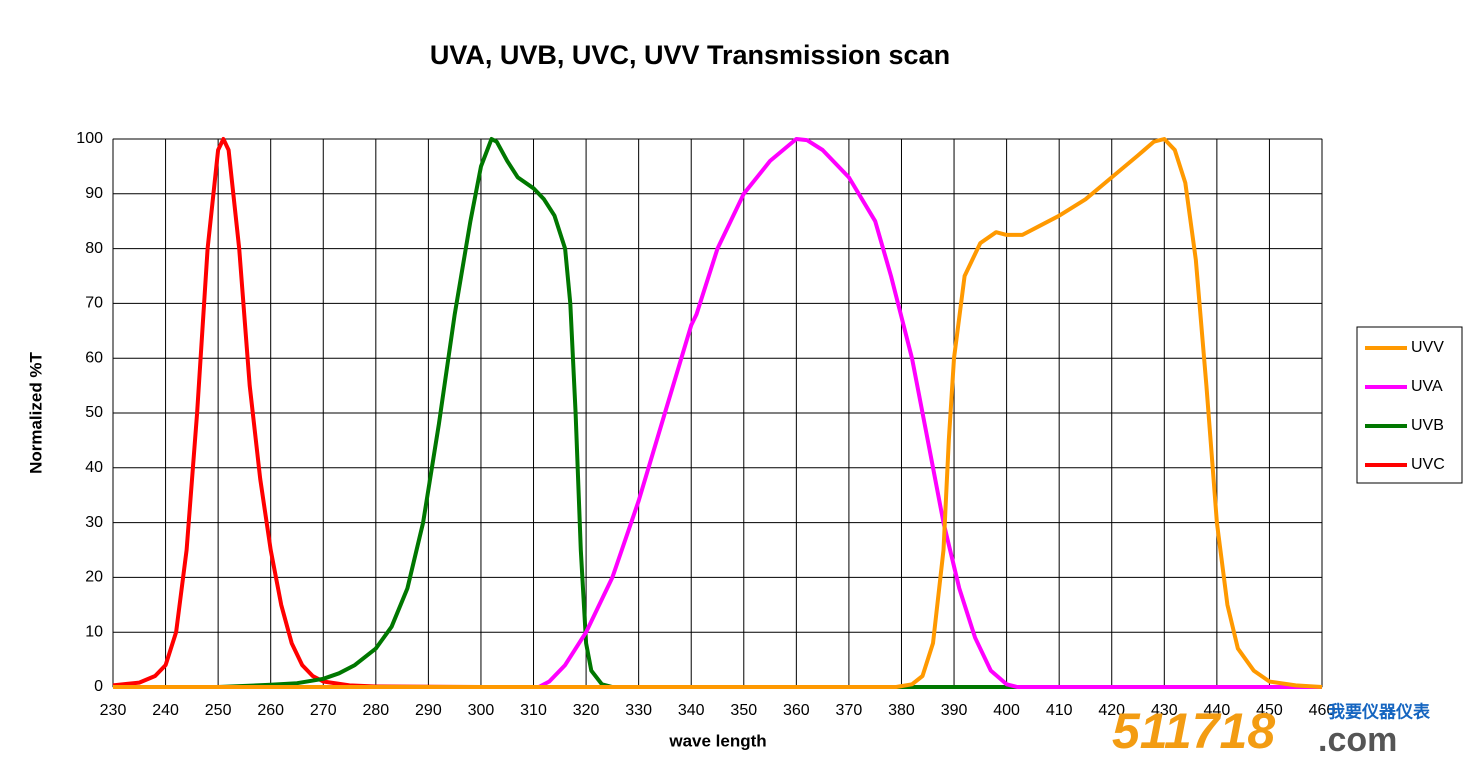 This screenshot has height=784, width=1475. Describe the element at coordinates (1217, 710) in the screenshot. I see `x-tick-label: 440` at that location.